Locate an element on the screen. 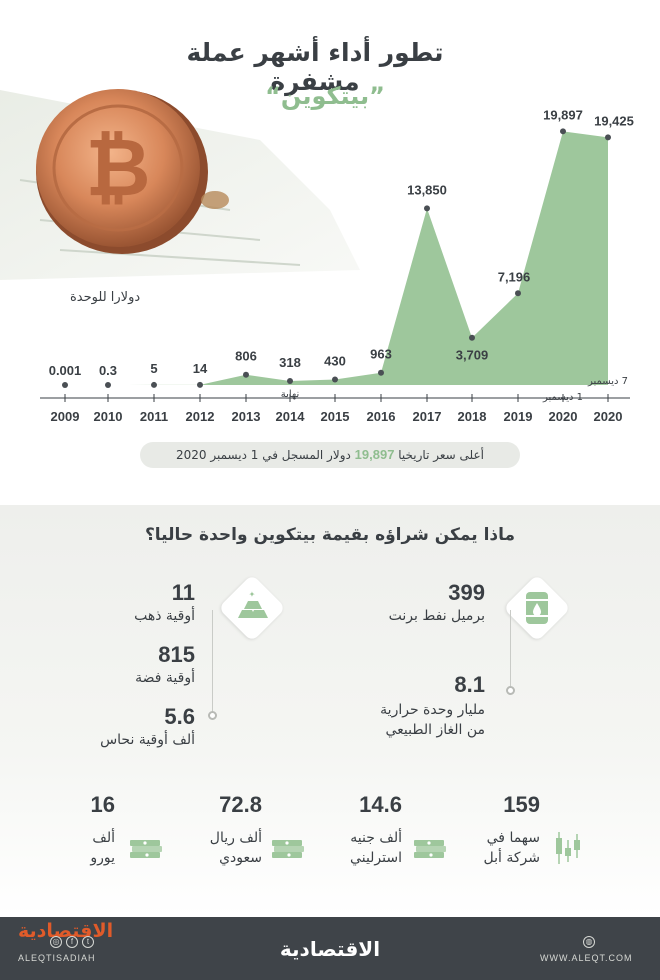 This screenshot has height=980, width=660. gas-label-line1: مليار وحدة حرارية is located at coordinates (432, 710).